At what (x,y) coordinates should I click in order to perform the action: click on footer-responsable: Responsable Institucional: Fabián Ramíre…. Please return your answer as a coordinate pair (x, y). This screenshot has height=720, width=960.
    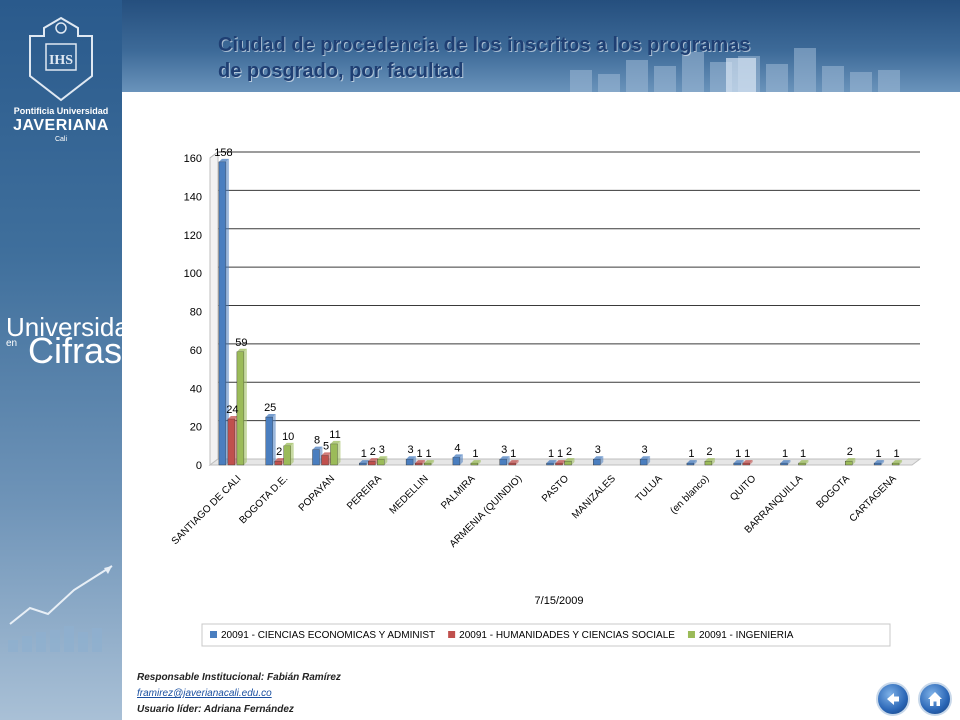
    Looking at the image, I should click on (239, 677).